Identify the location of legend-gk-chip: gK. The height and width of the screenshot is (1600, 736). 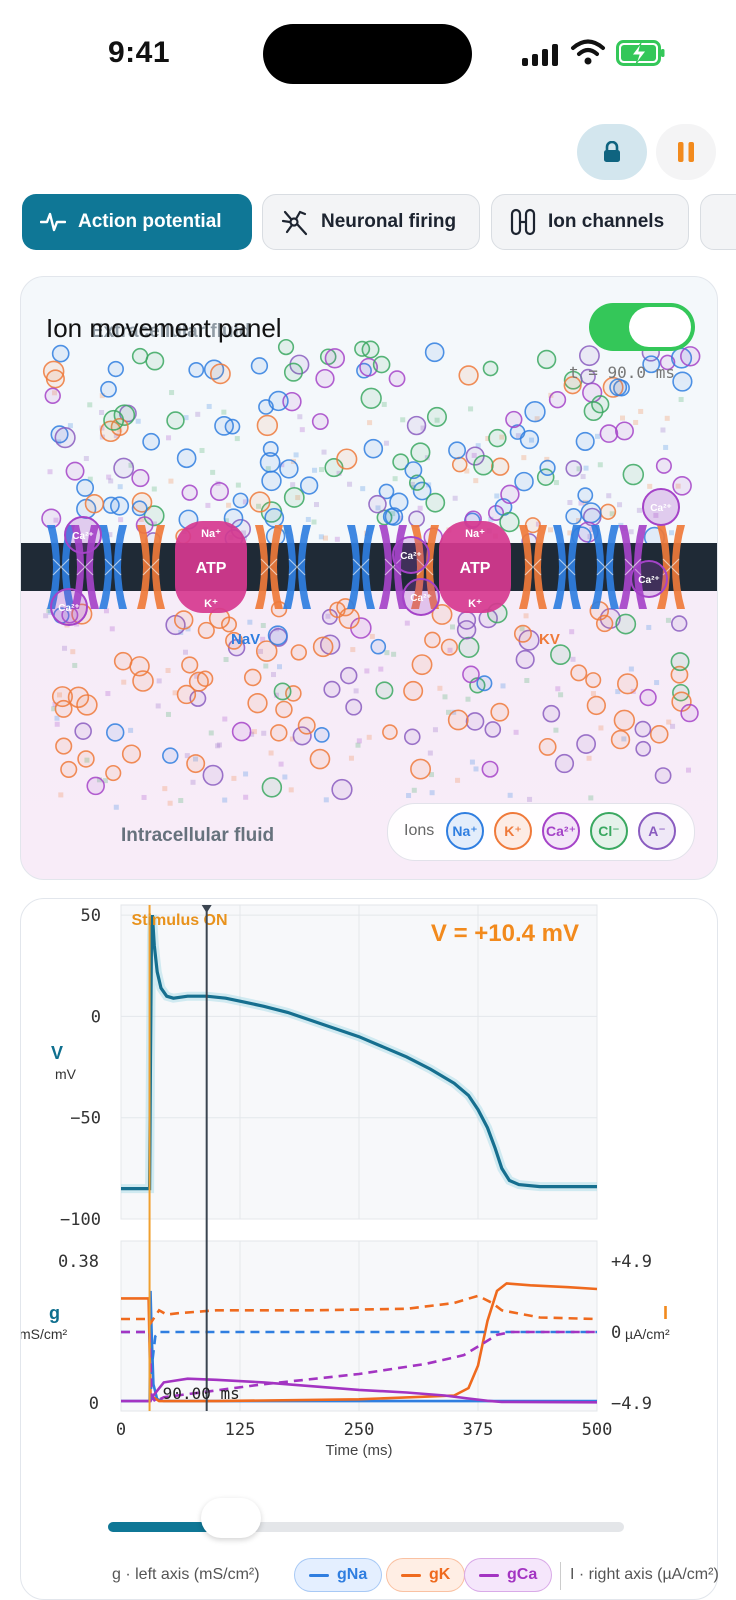
(426, 1575).